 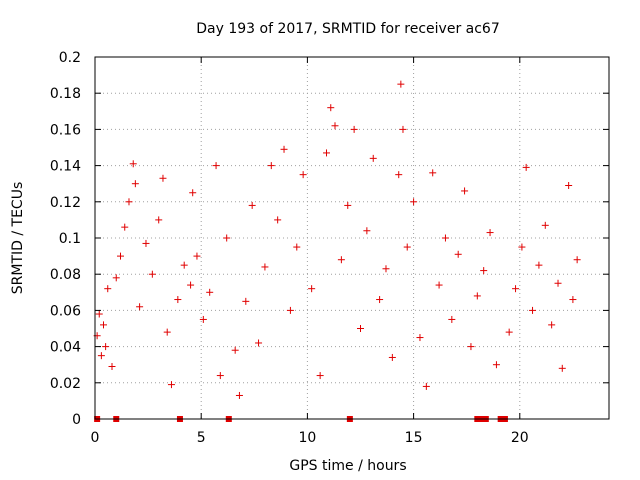 What do you see at coordinates (65, 348) in the screenshot?
I see `y-tick-label: 0.04` at bounding box center [65, 348].